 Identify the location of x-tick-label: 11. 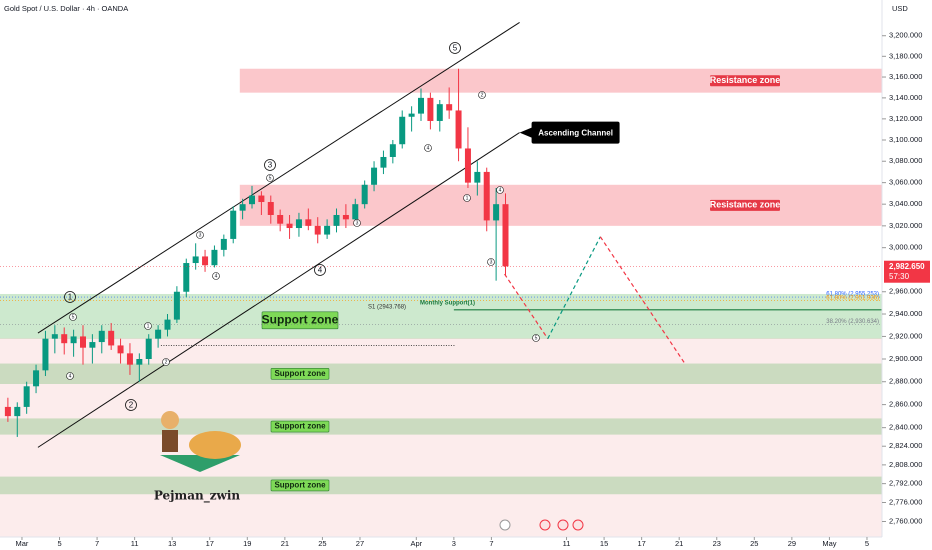
(135, 543).